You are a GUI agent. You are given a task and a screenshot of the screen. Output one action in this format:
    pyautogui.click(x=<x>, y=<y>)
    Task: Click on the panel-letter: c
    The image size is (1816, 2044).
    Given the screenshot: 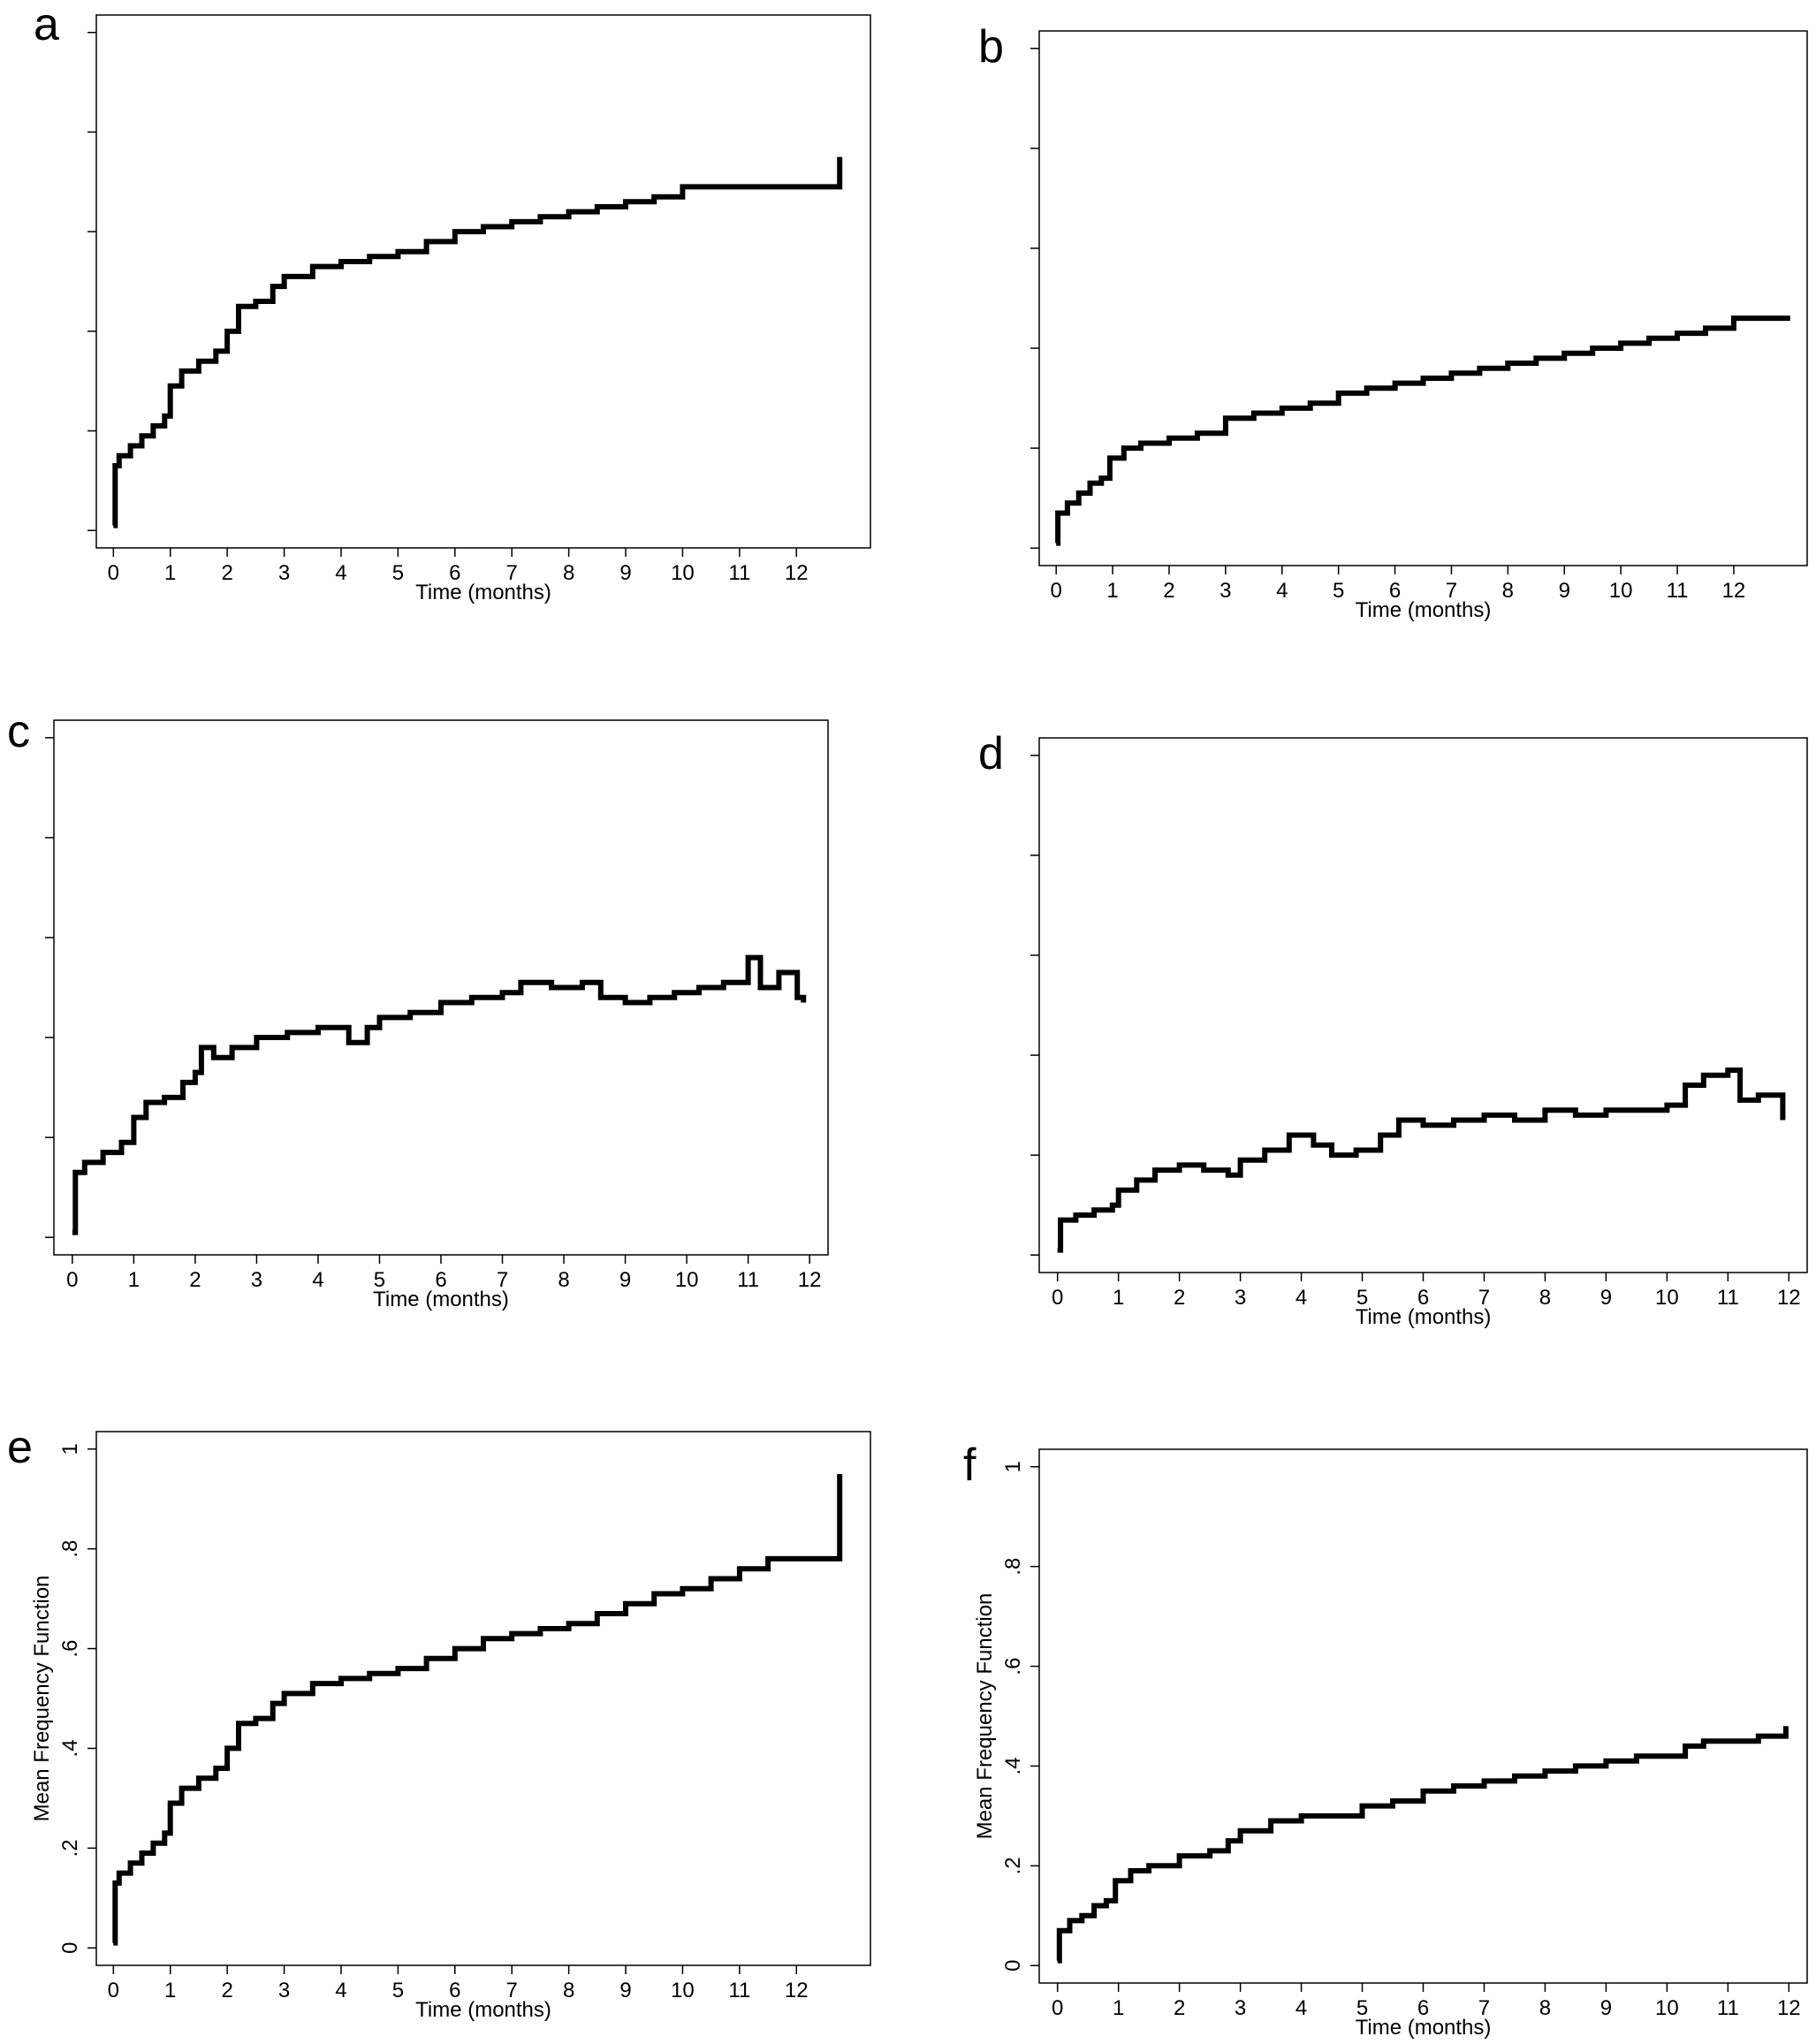 What is the action you would take?
    pyautogui.click(x=18, y=731)
    